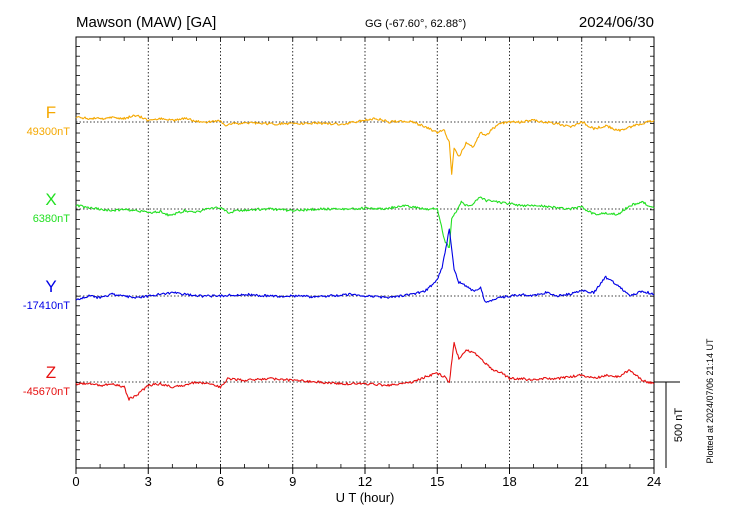  I want to click on x-tick-label-24: 24, so click(654, 481).